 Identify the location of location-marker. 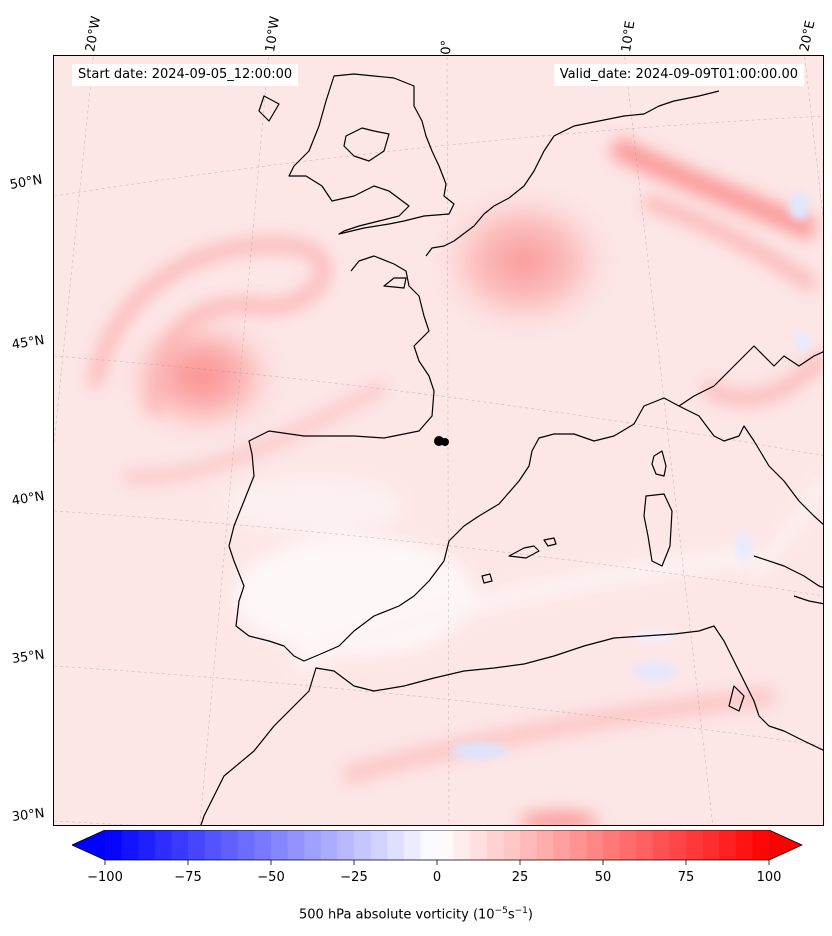
(441, 441).